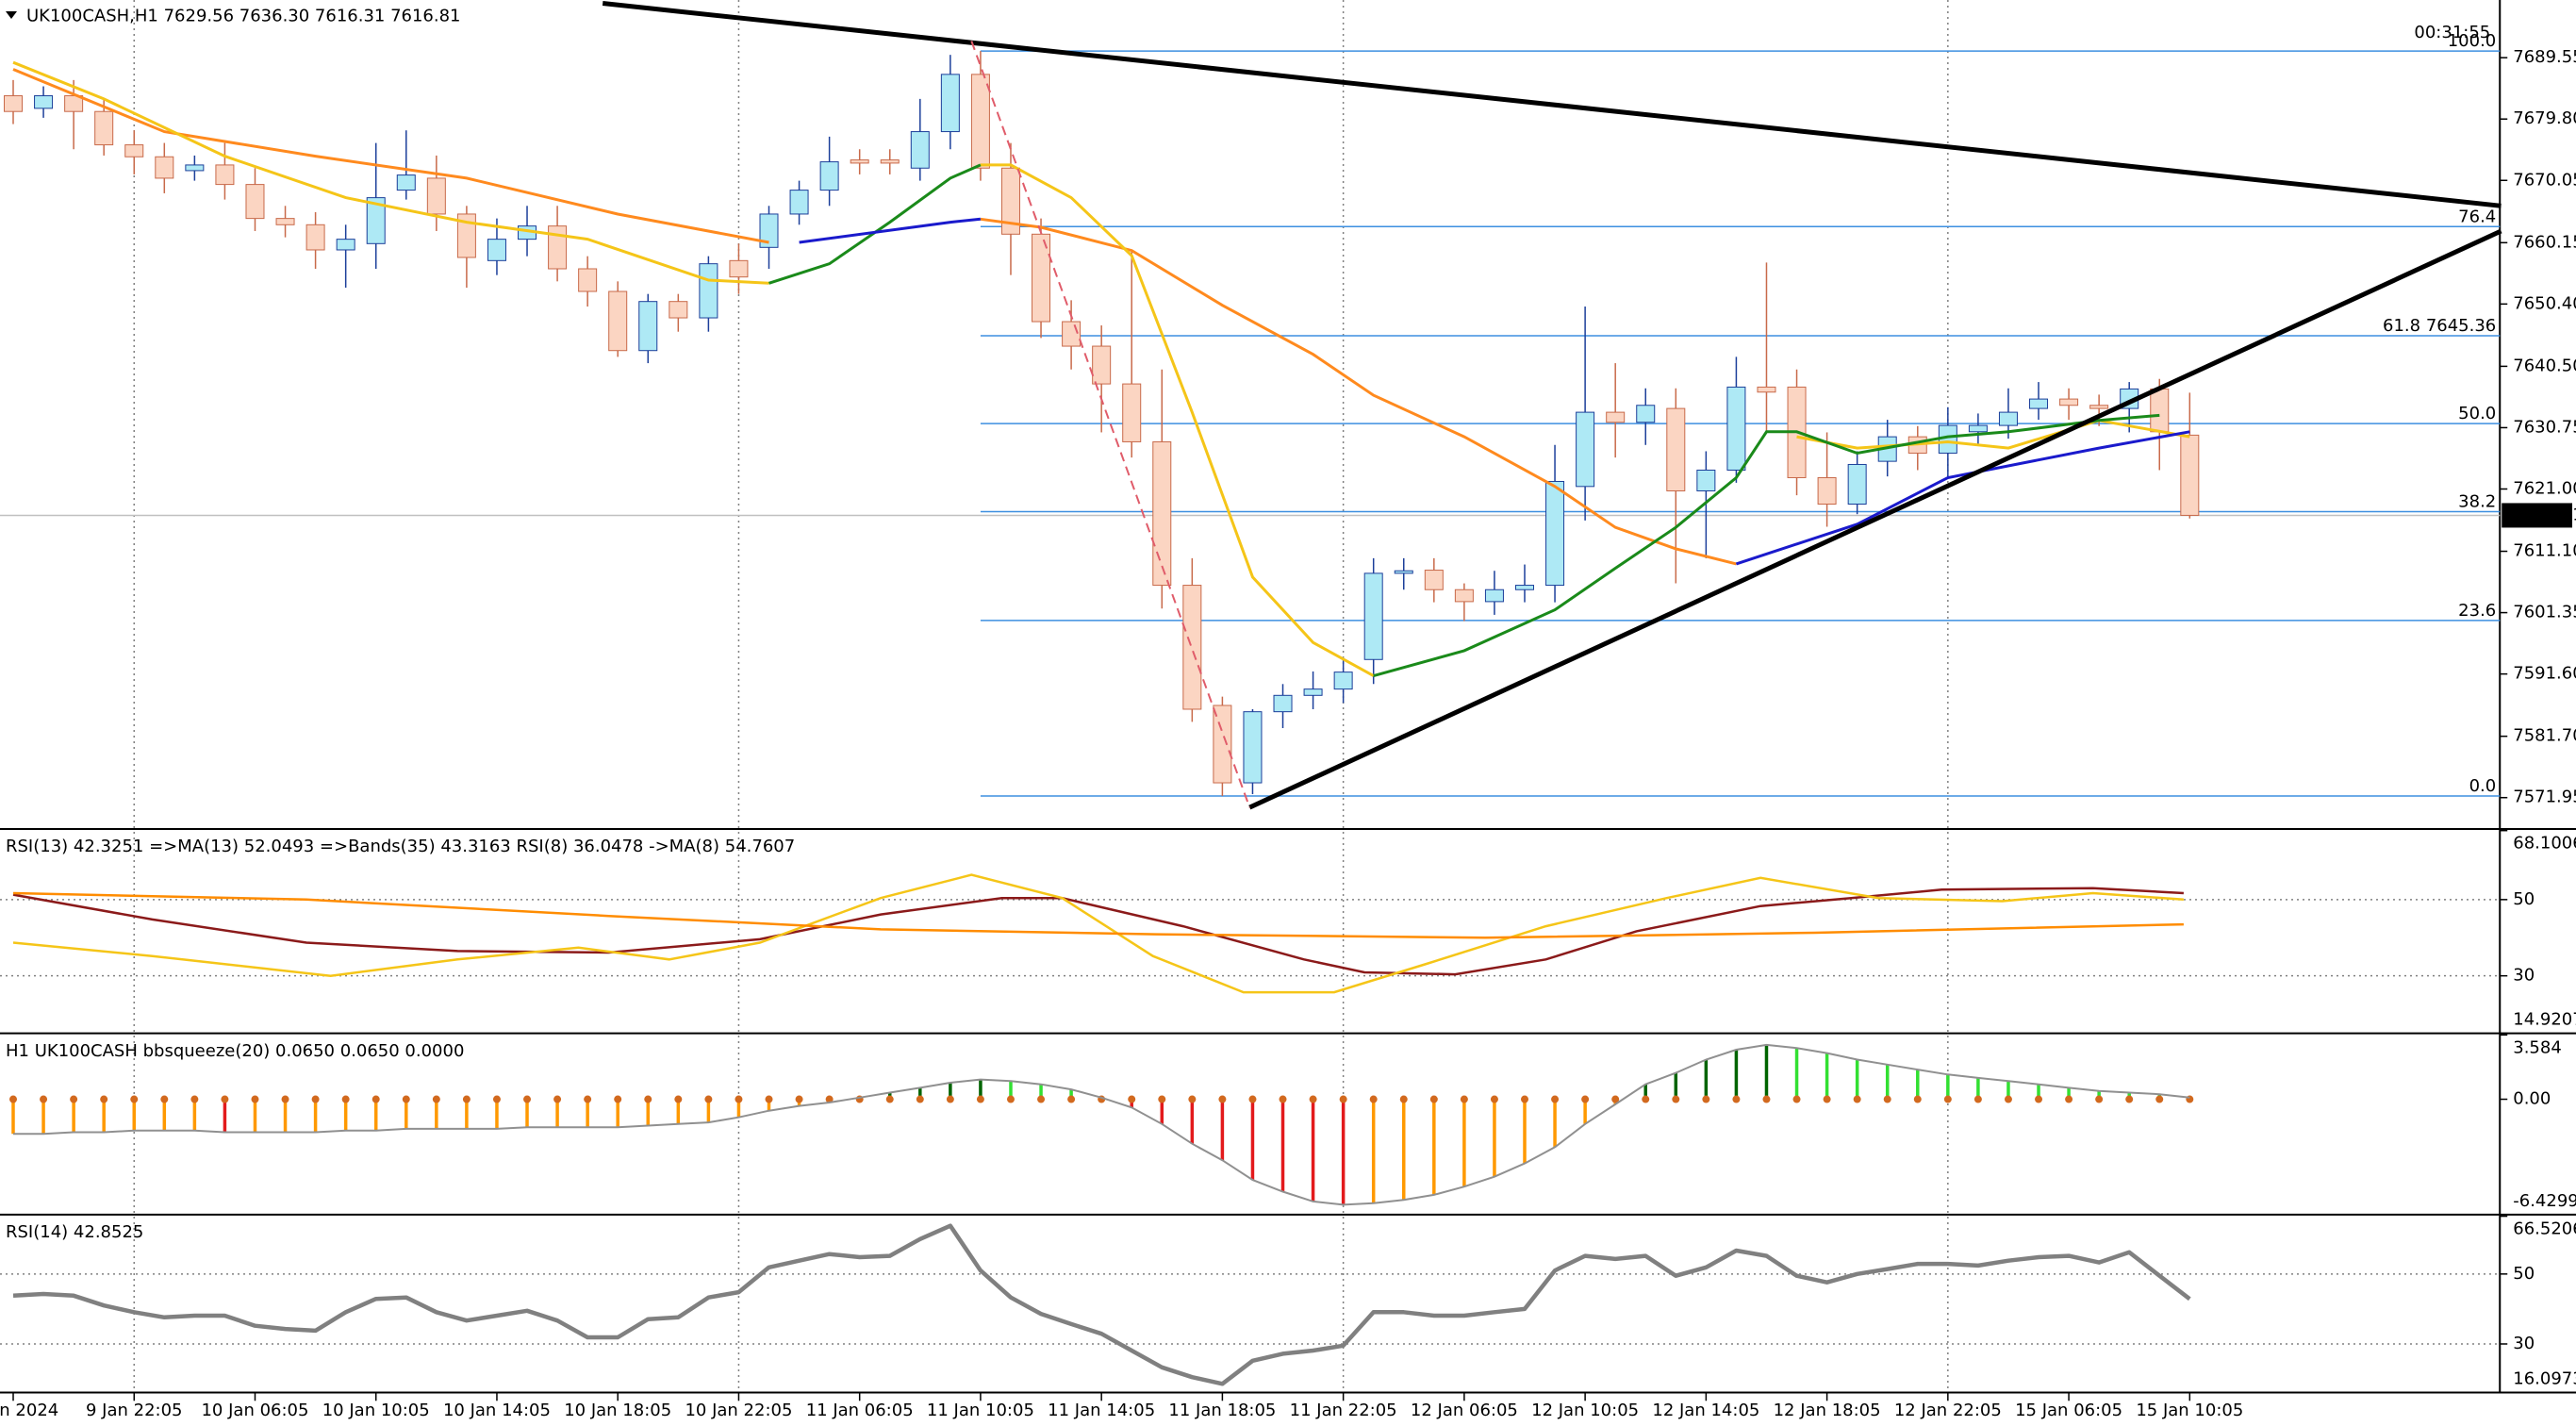 This screenshot has height=1426, width=2576. Describe the element at coordinates (74, 1232) in the screenshot. I see `panel-title: RSI(14) 42.8525` at that location.